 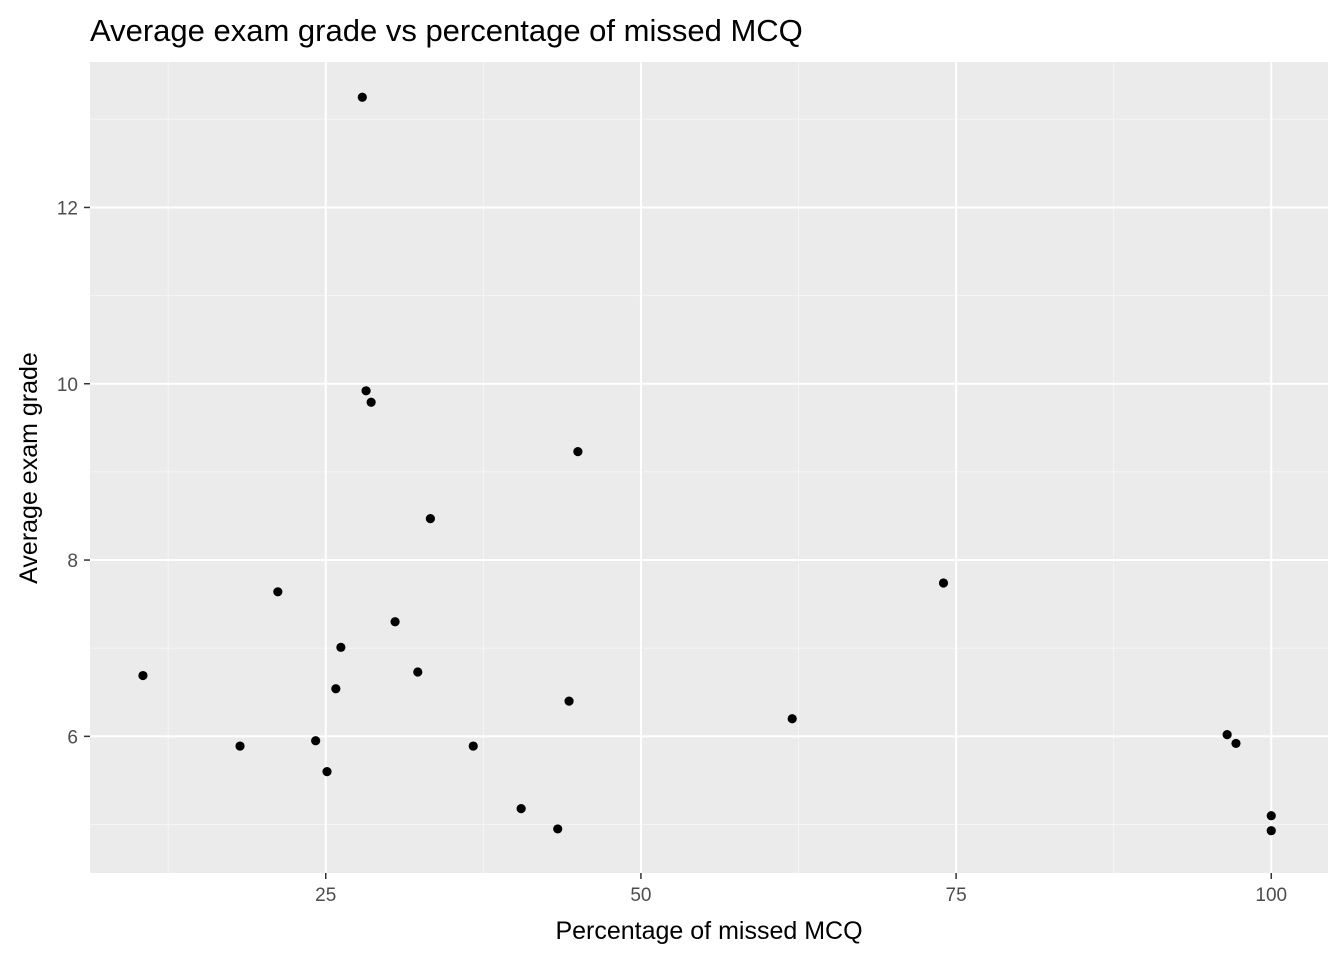 I want to click on x-tick-label: 50, so click(x=640, y=895).